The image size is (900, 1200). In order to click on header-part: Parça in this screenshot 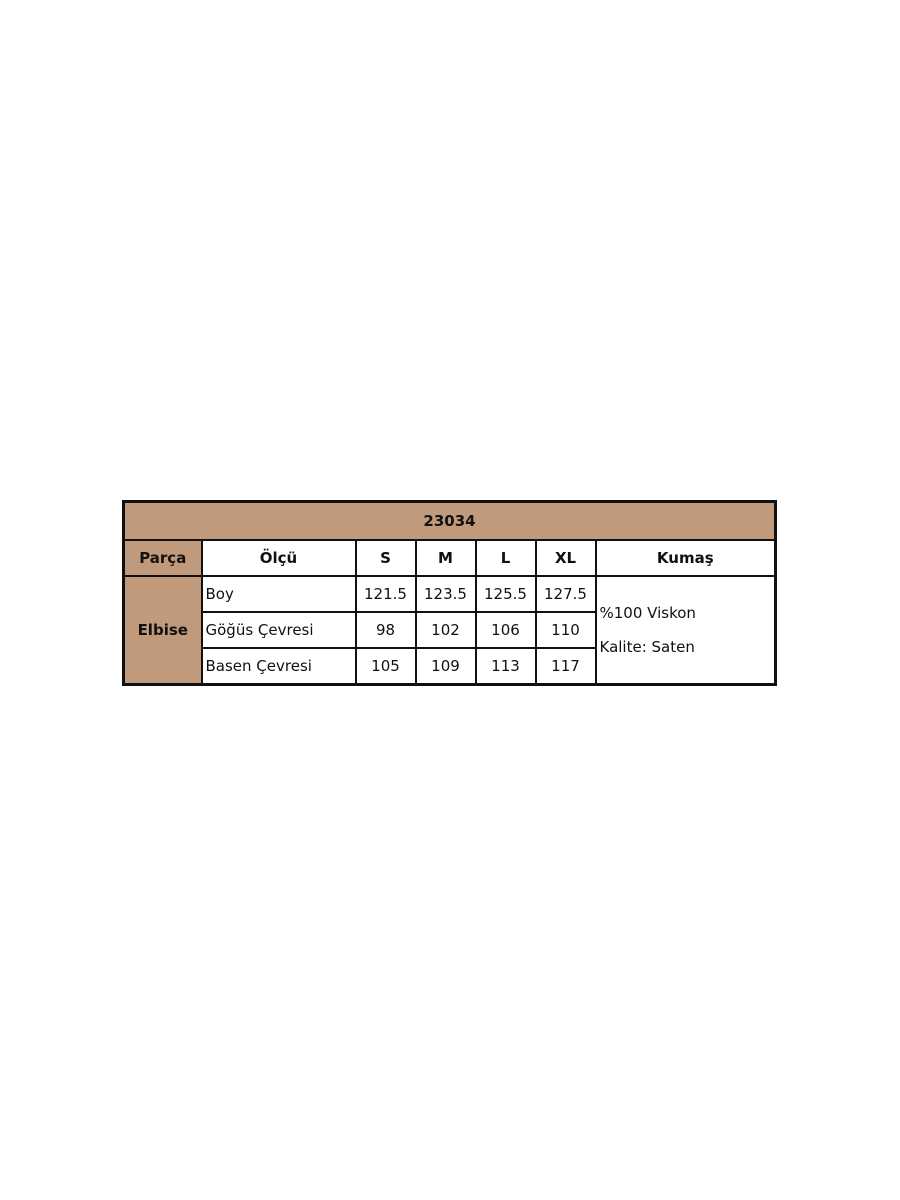, I will do `click(162, 558)`.